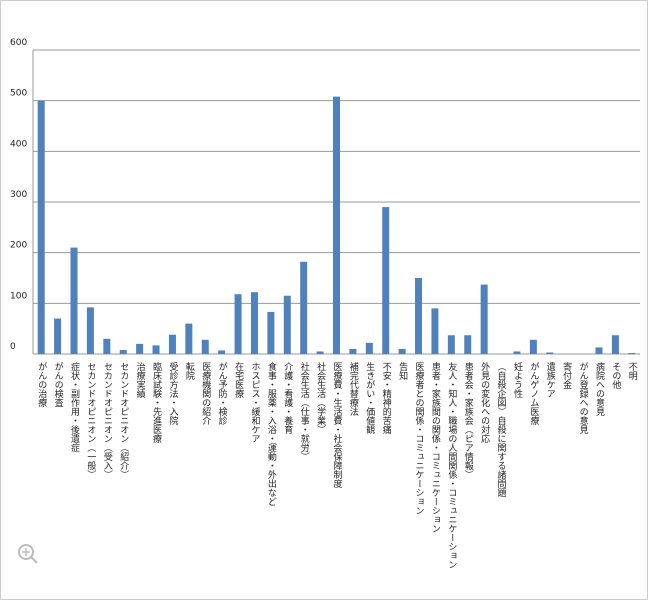 Image resolution: width=648 pixels, height=604 pixels. I want to click on x-tick-label: 遺族ケア, so click(550, 379).